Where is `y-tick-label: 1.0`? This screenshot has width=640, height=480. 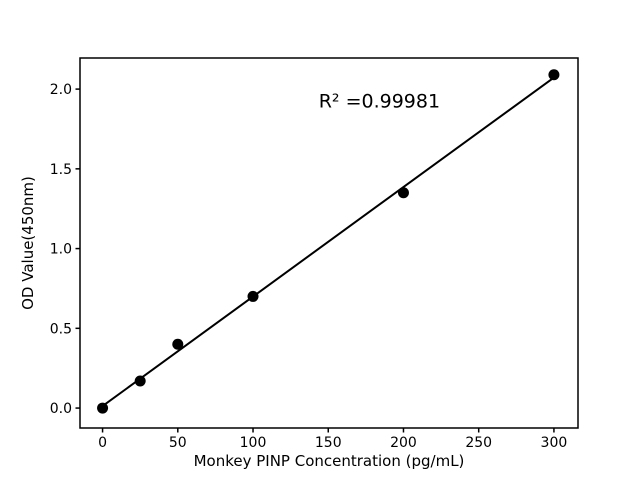
y-tick-label: 1.0 is located at coordinates (61, 250).